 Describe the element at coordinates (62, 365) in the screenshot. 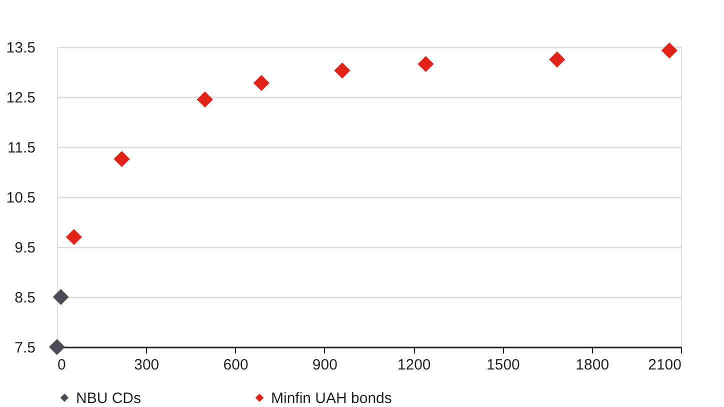

I see `x-tick-label: 0` at that location.